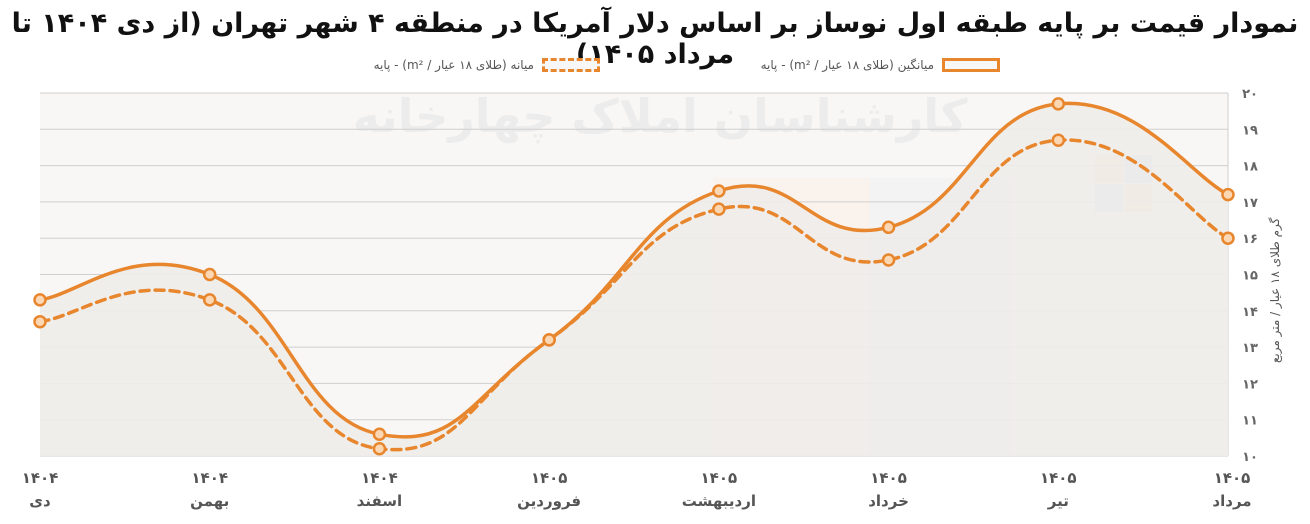 The image size is (1310, 524). Describe the element at coordinates (1250, 203) in the screenshot. I see `y-tick-label: ۱۷` at that location.